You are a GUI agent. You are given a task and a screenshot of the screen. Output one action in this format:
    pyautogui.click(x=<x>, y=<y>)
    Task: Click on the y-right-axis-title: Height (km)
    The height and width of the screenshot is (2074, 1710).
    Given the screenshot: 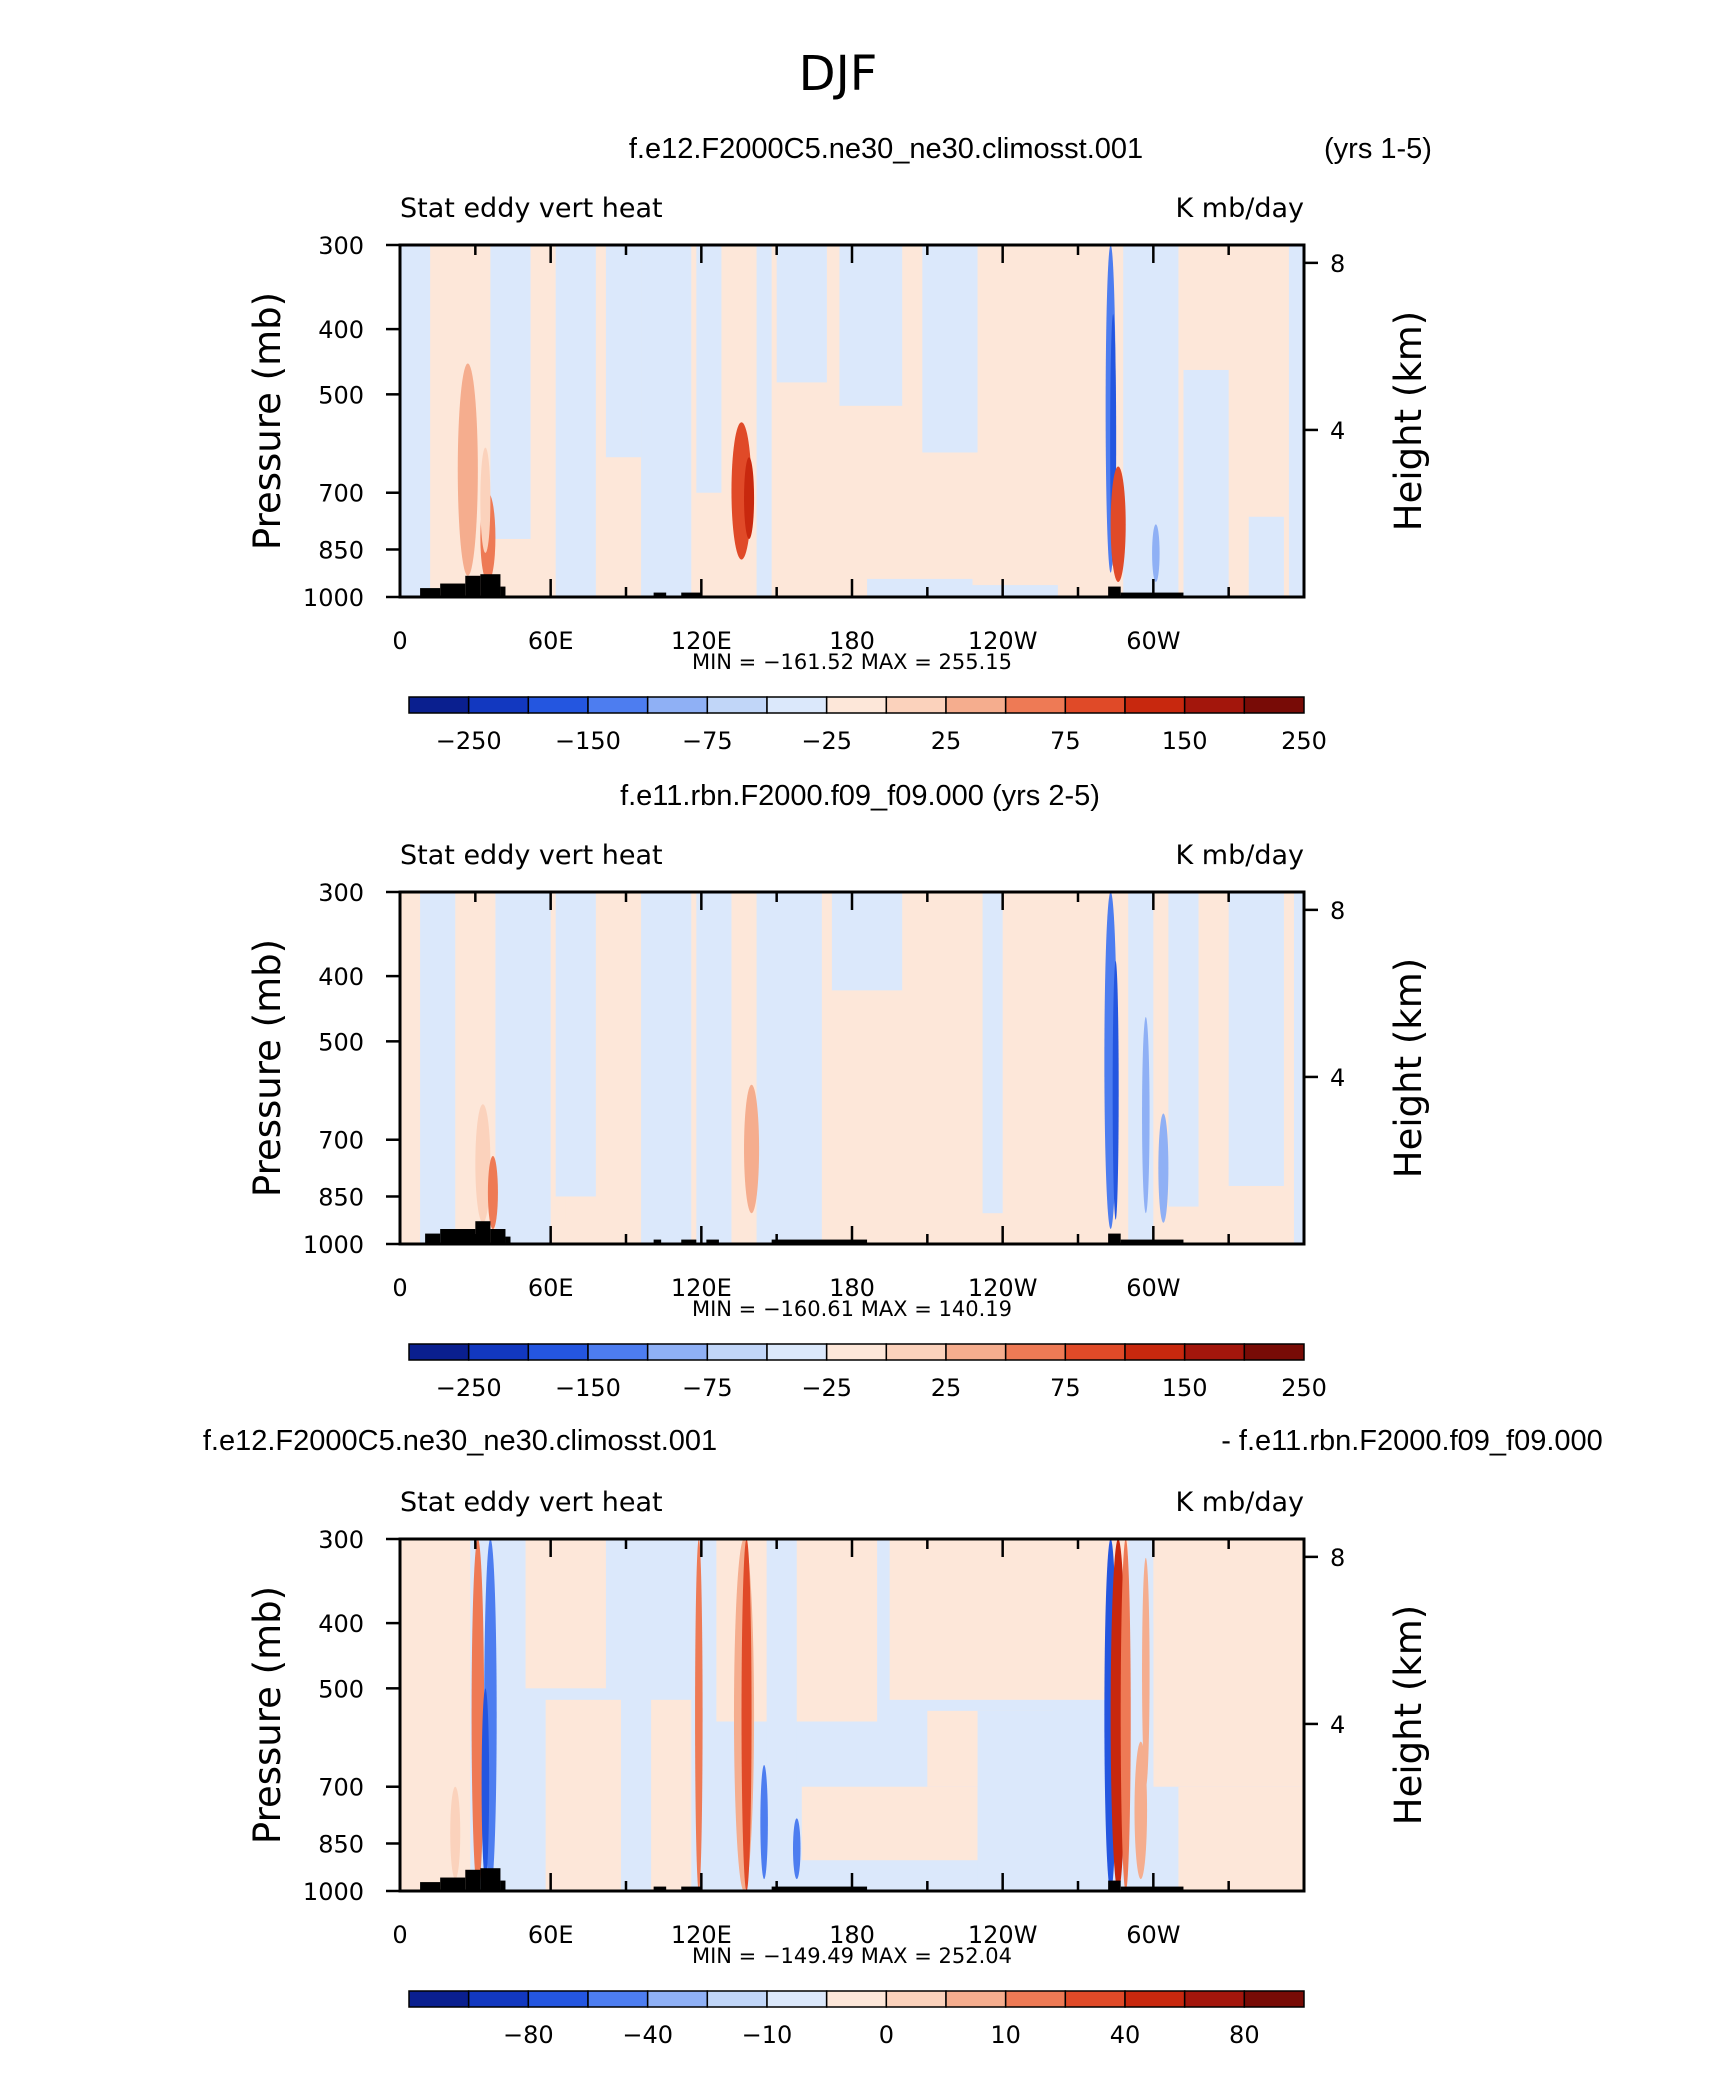 What is the action you would take?
    pyautogui.click(x=1408, y=421)
    